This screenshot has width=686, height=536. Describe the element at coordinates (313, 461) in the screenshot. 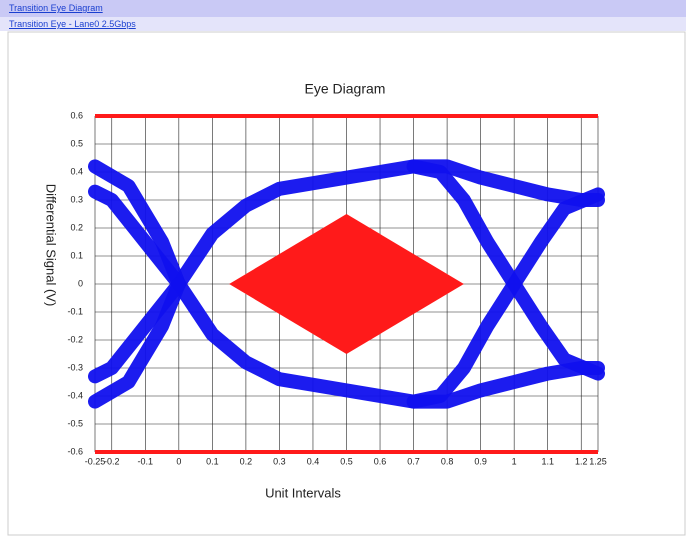

I see `x-tick-label: 0.4` at that location.